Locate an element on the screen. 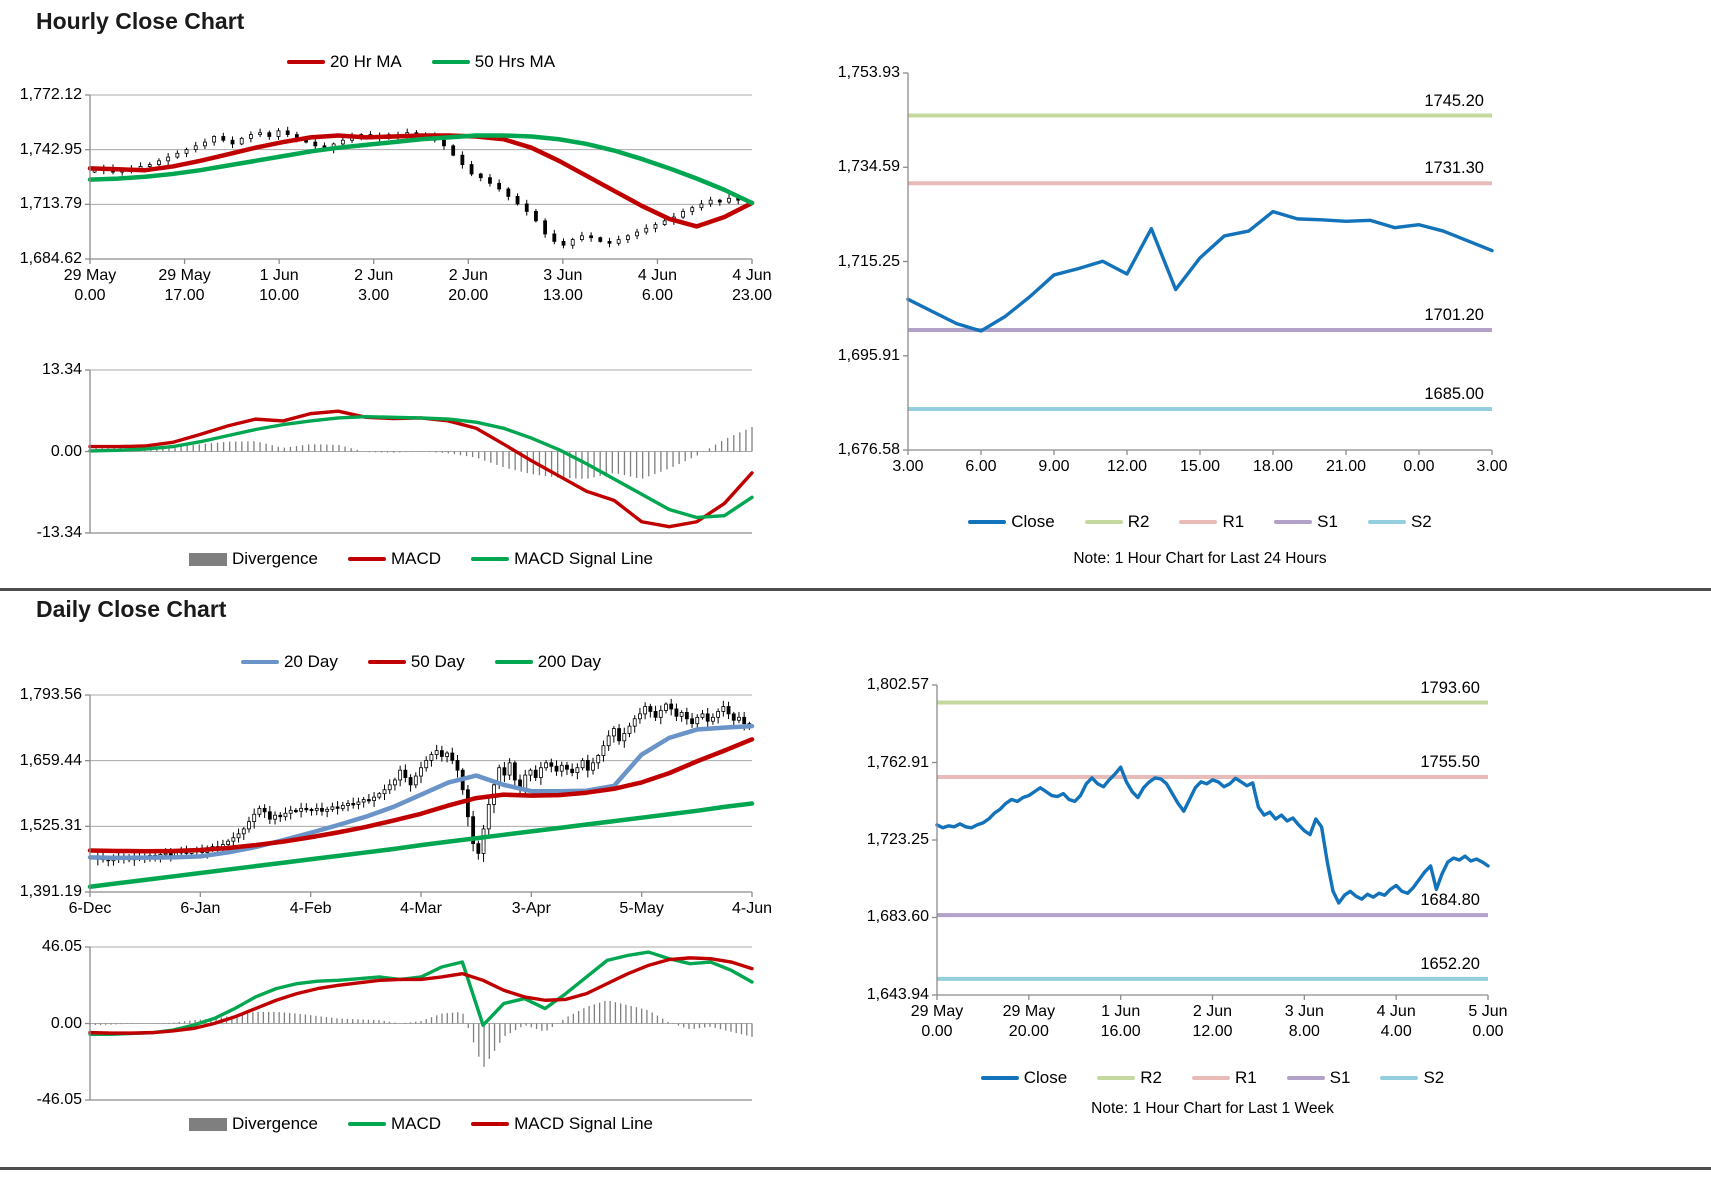  y-tick-label: -13.34 is located at coordinates (59, 532).